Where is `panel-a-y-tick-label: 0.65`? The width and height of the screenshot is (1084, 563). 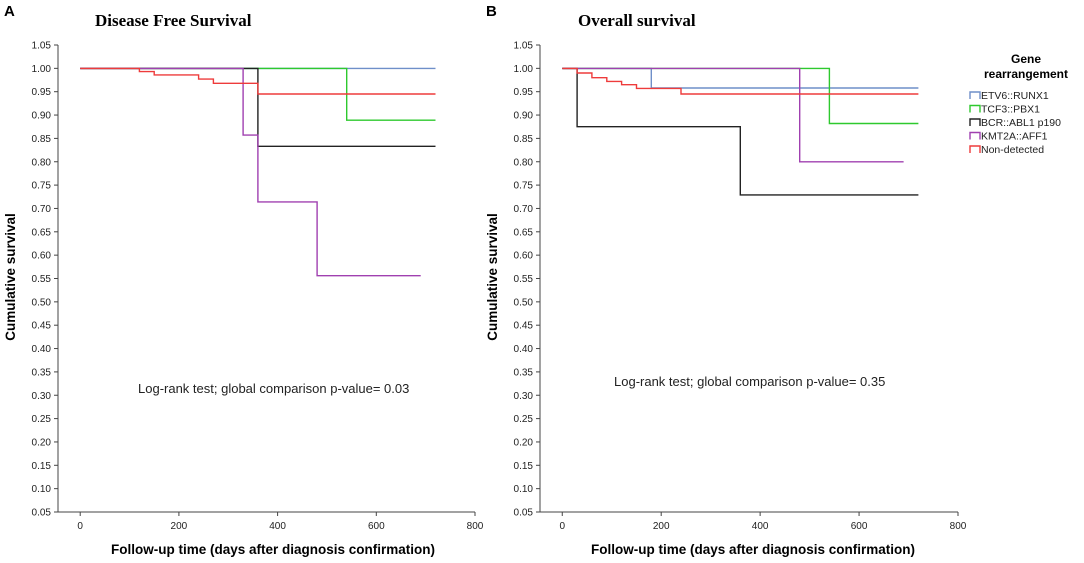
panel-a-y-tick-label: 0.65 is located at coordinates (42, 232).